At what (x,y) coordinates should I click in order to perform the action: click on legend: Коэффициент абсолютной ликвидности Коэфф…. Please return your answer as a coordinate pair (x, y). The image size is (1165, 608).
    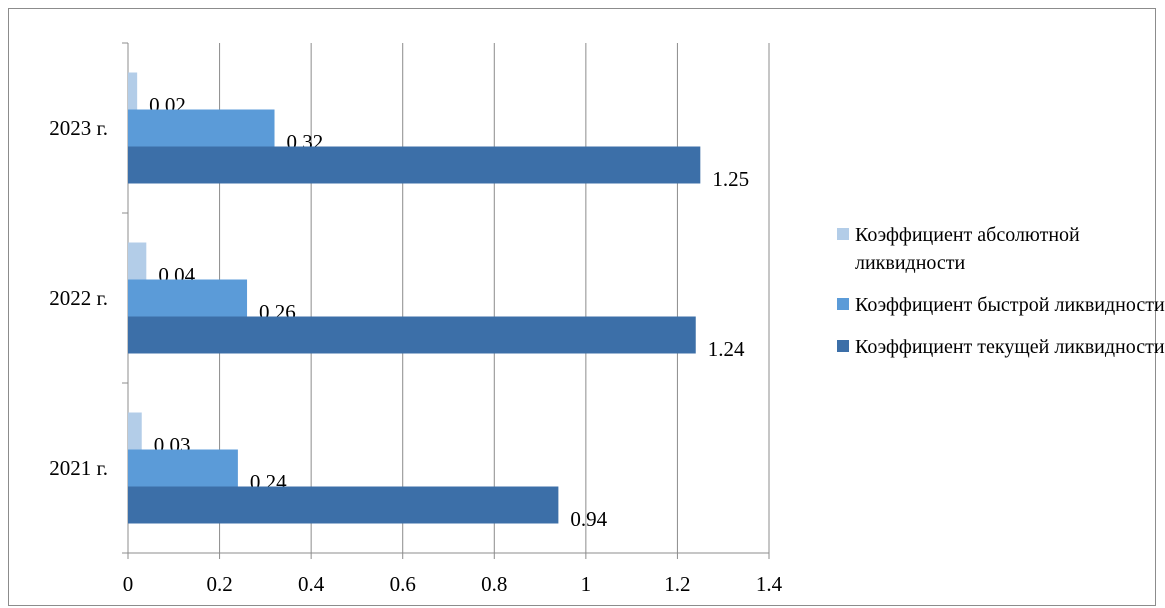
    Looking at the image, I should click on (1001, 298).